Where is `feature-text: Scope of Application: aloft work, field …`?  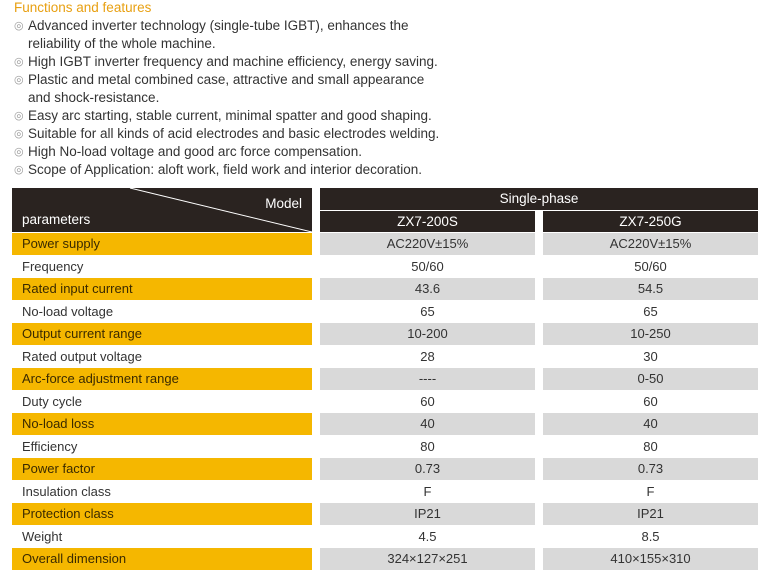
feature-text: Scope of Application: aloft work, field … is located at coordinates (225, 169).